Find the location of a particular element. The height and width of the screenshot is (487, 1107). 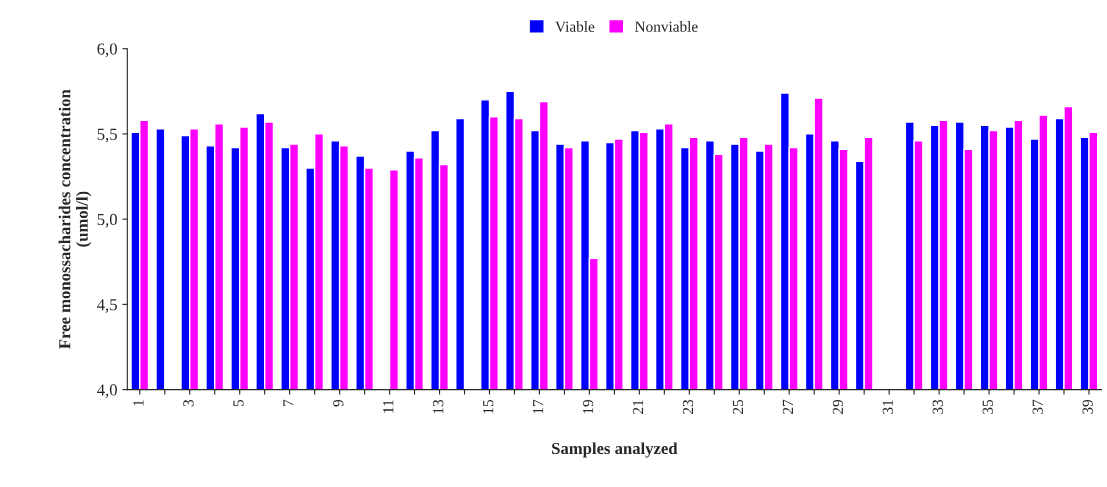

x-tick-label: 5 is located at coordinates (238, 403).